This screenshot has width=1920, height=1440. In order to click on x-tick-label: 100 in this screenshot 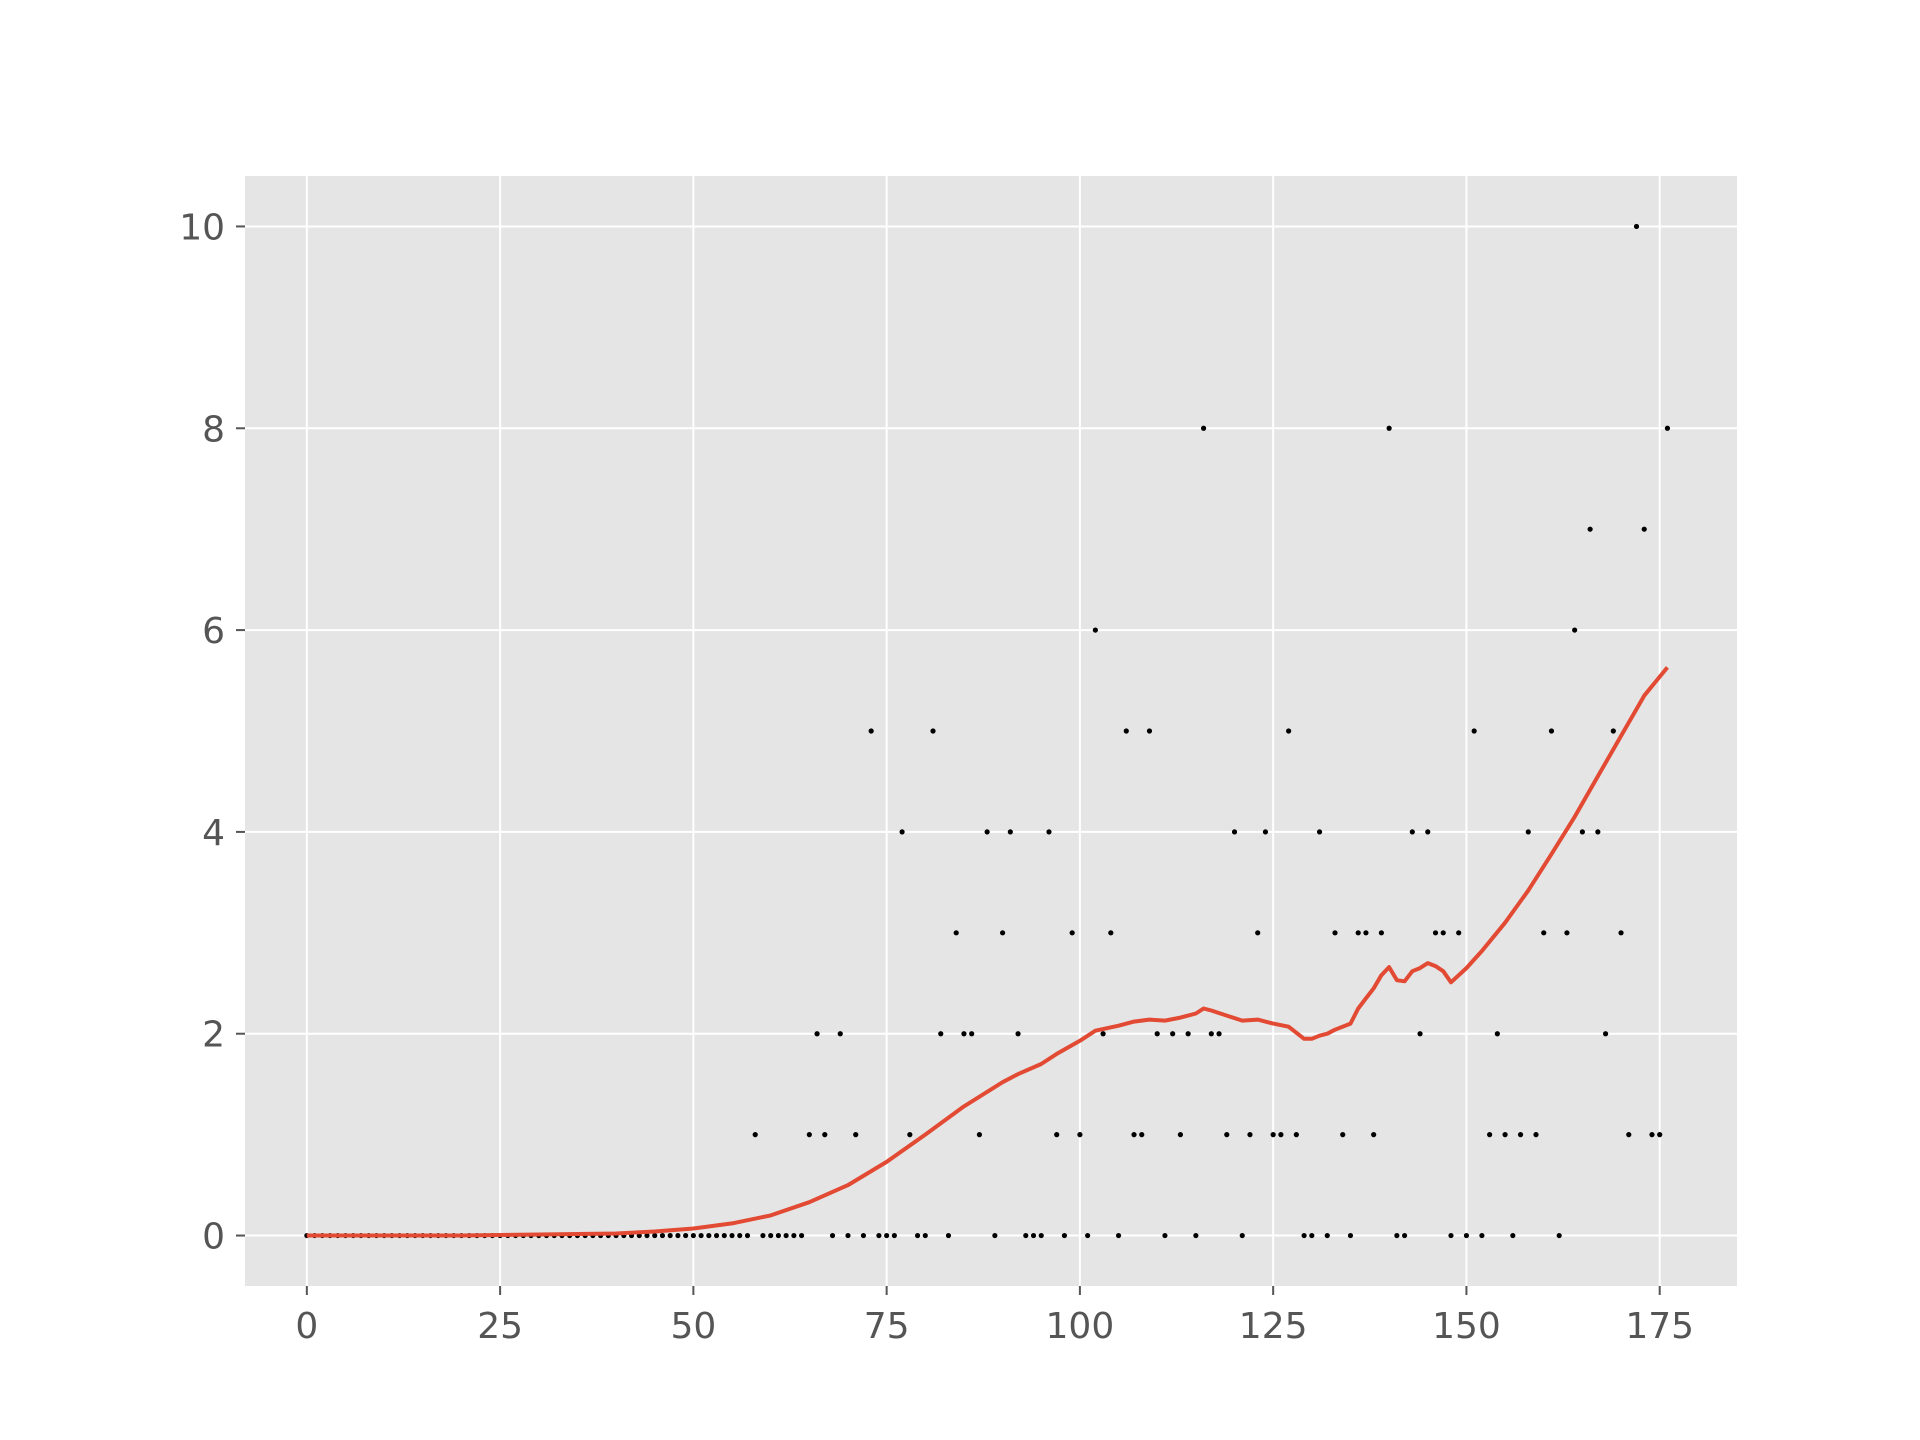, I will do `click(1080, 1326)`.